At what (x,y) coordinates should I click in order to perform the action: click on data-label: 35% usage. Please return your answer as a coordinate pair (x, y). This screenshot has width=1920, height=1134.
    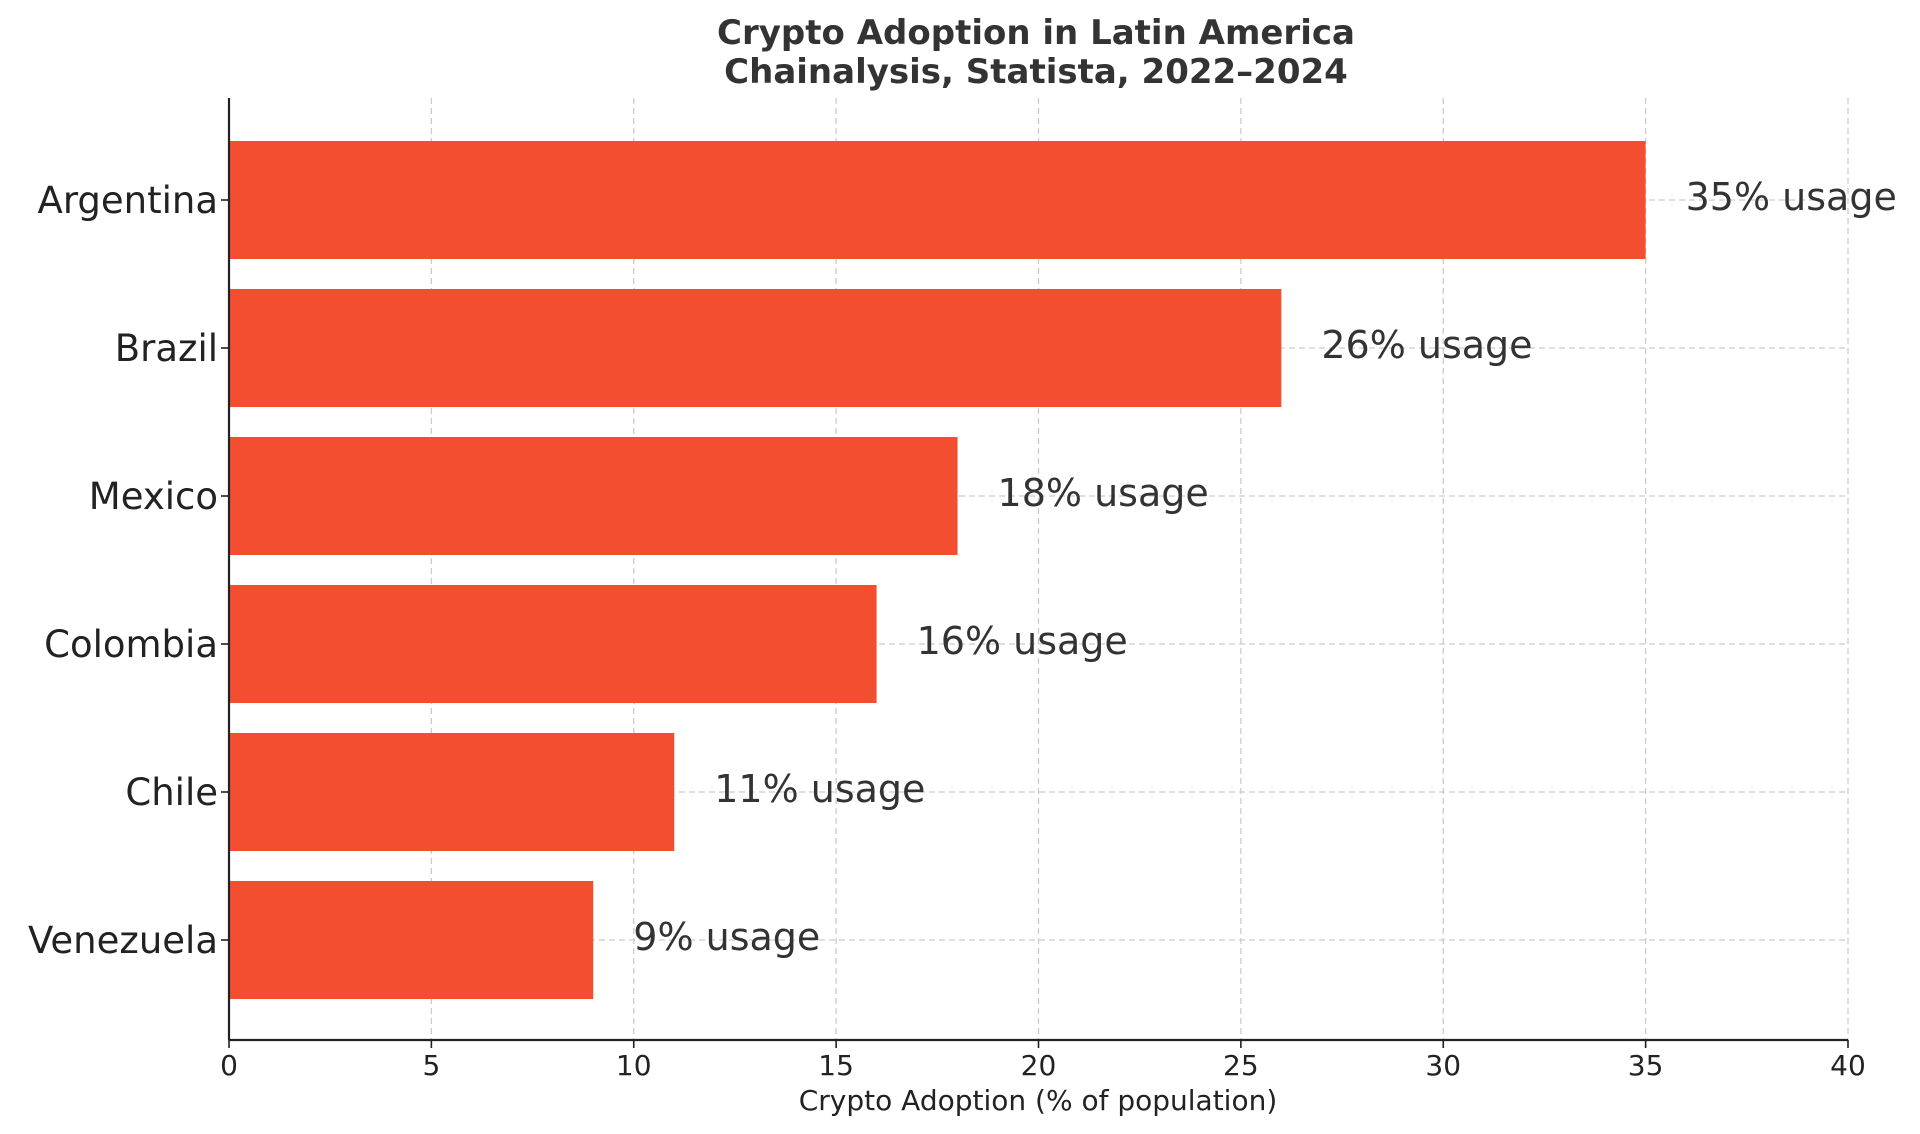
    Looking at the image, I should click on (1791, 197).